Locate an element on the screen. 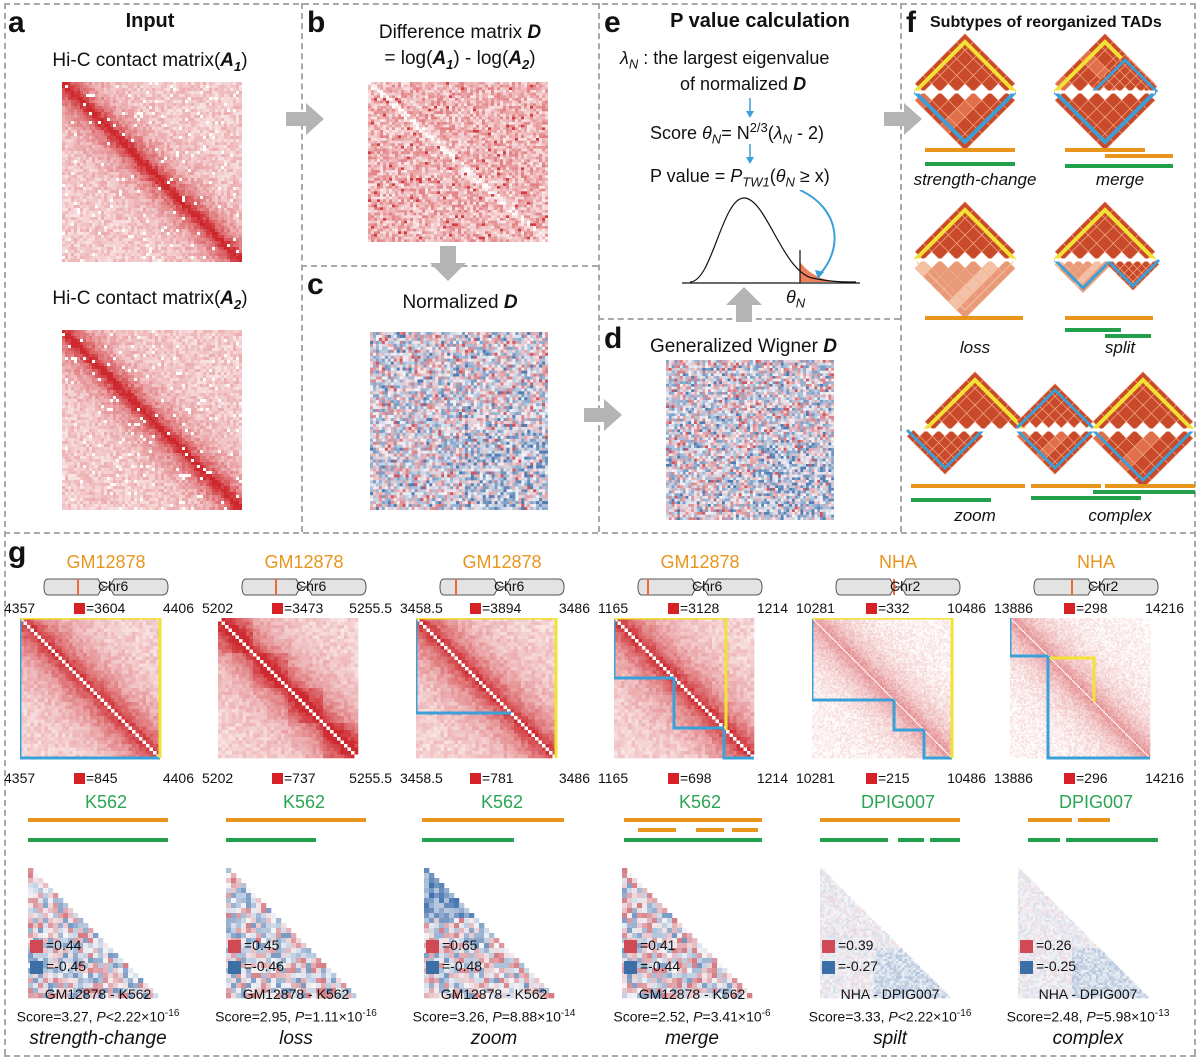  contact-count-top: =332 is located at coordinates (888, 608).